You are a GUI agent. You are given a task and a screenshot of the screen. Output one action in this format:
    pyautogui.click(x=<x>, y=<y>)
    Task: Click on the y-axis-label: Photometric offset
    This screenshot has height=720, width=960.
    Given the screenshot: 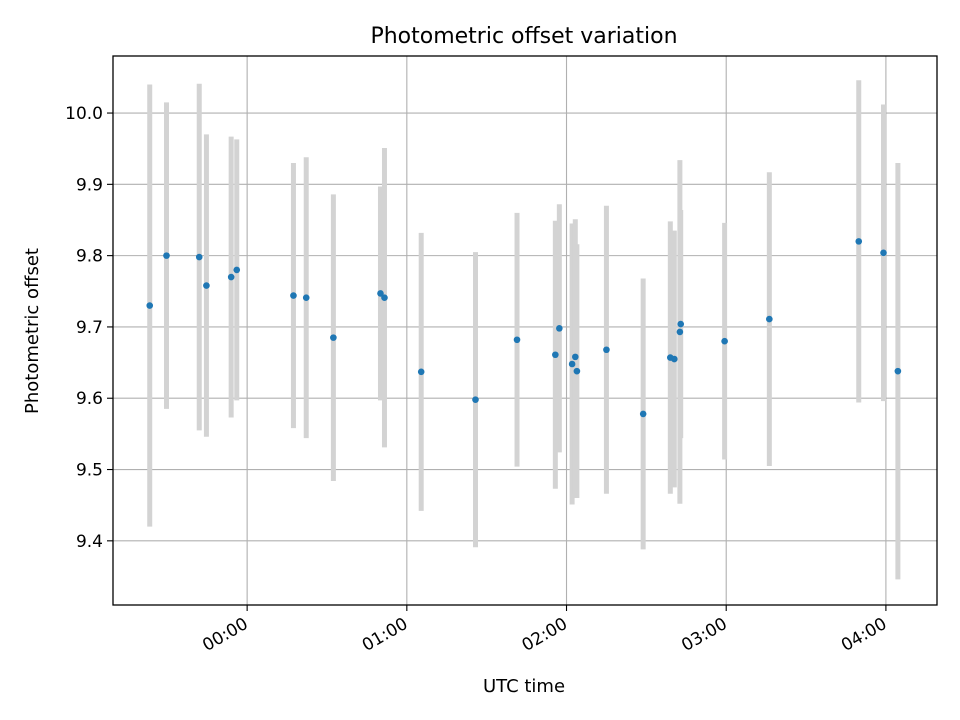 What is the action you would take?
    pyautogui.click(x=32, y=331)
    